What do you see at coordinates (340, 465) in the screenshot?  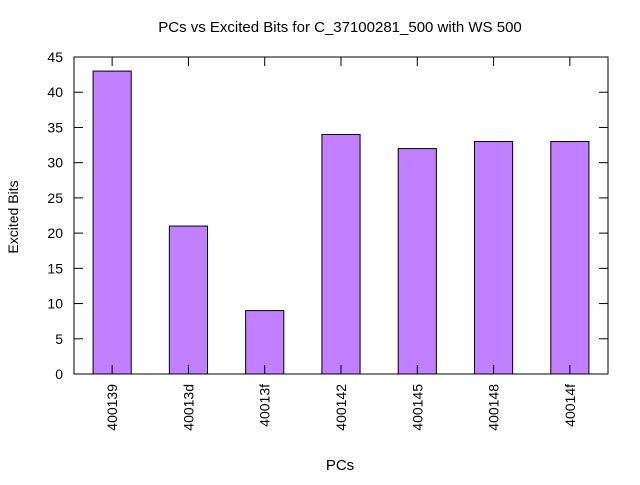 I see `x-axis-label: PCs` at bounding box center [340, 465].